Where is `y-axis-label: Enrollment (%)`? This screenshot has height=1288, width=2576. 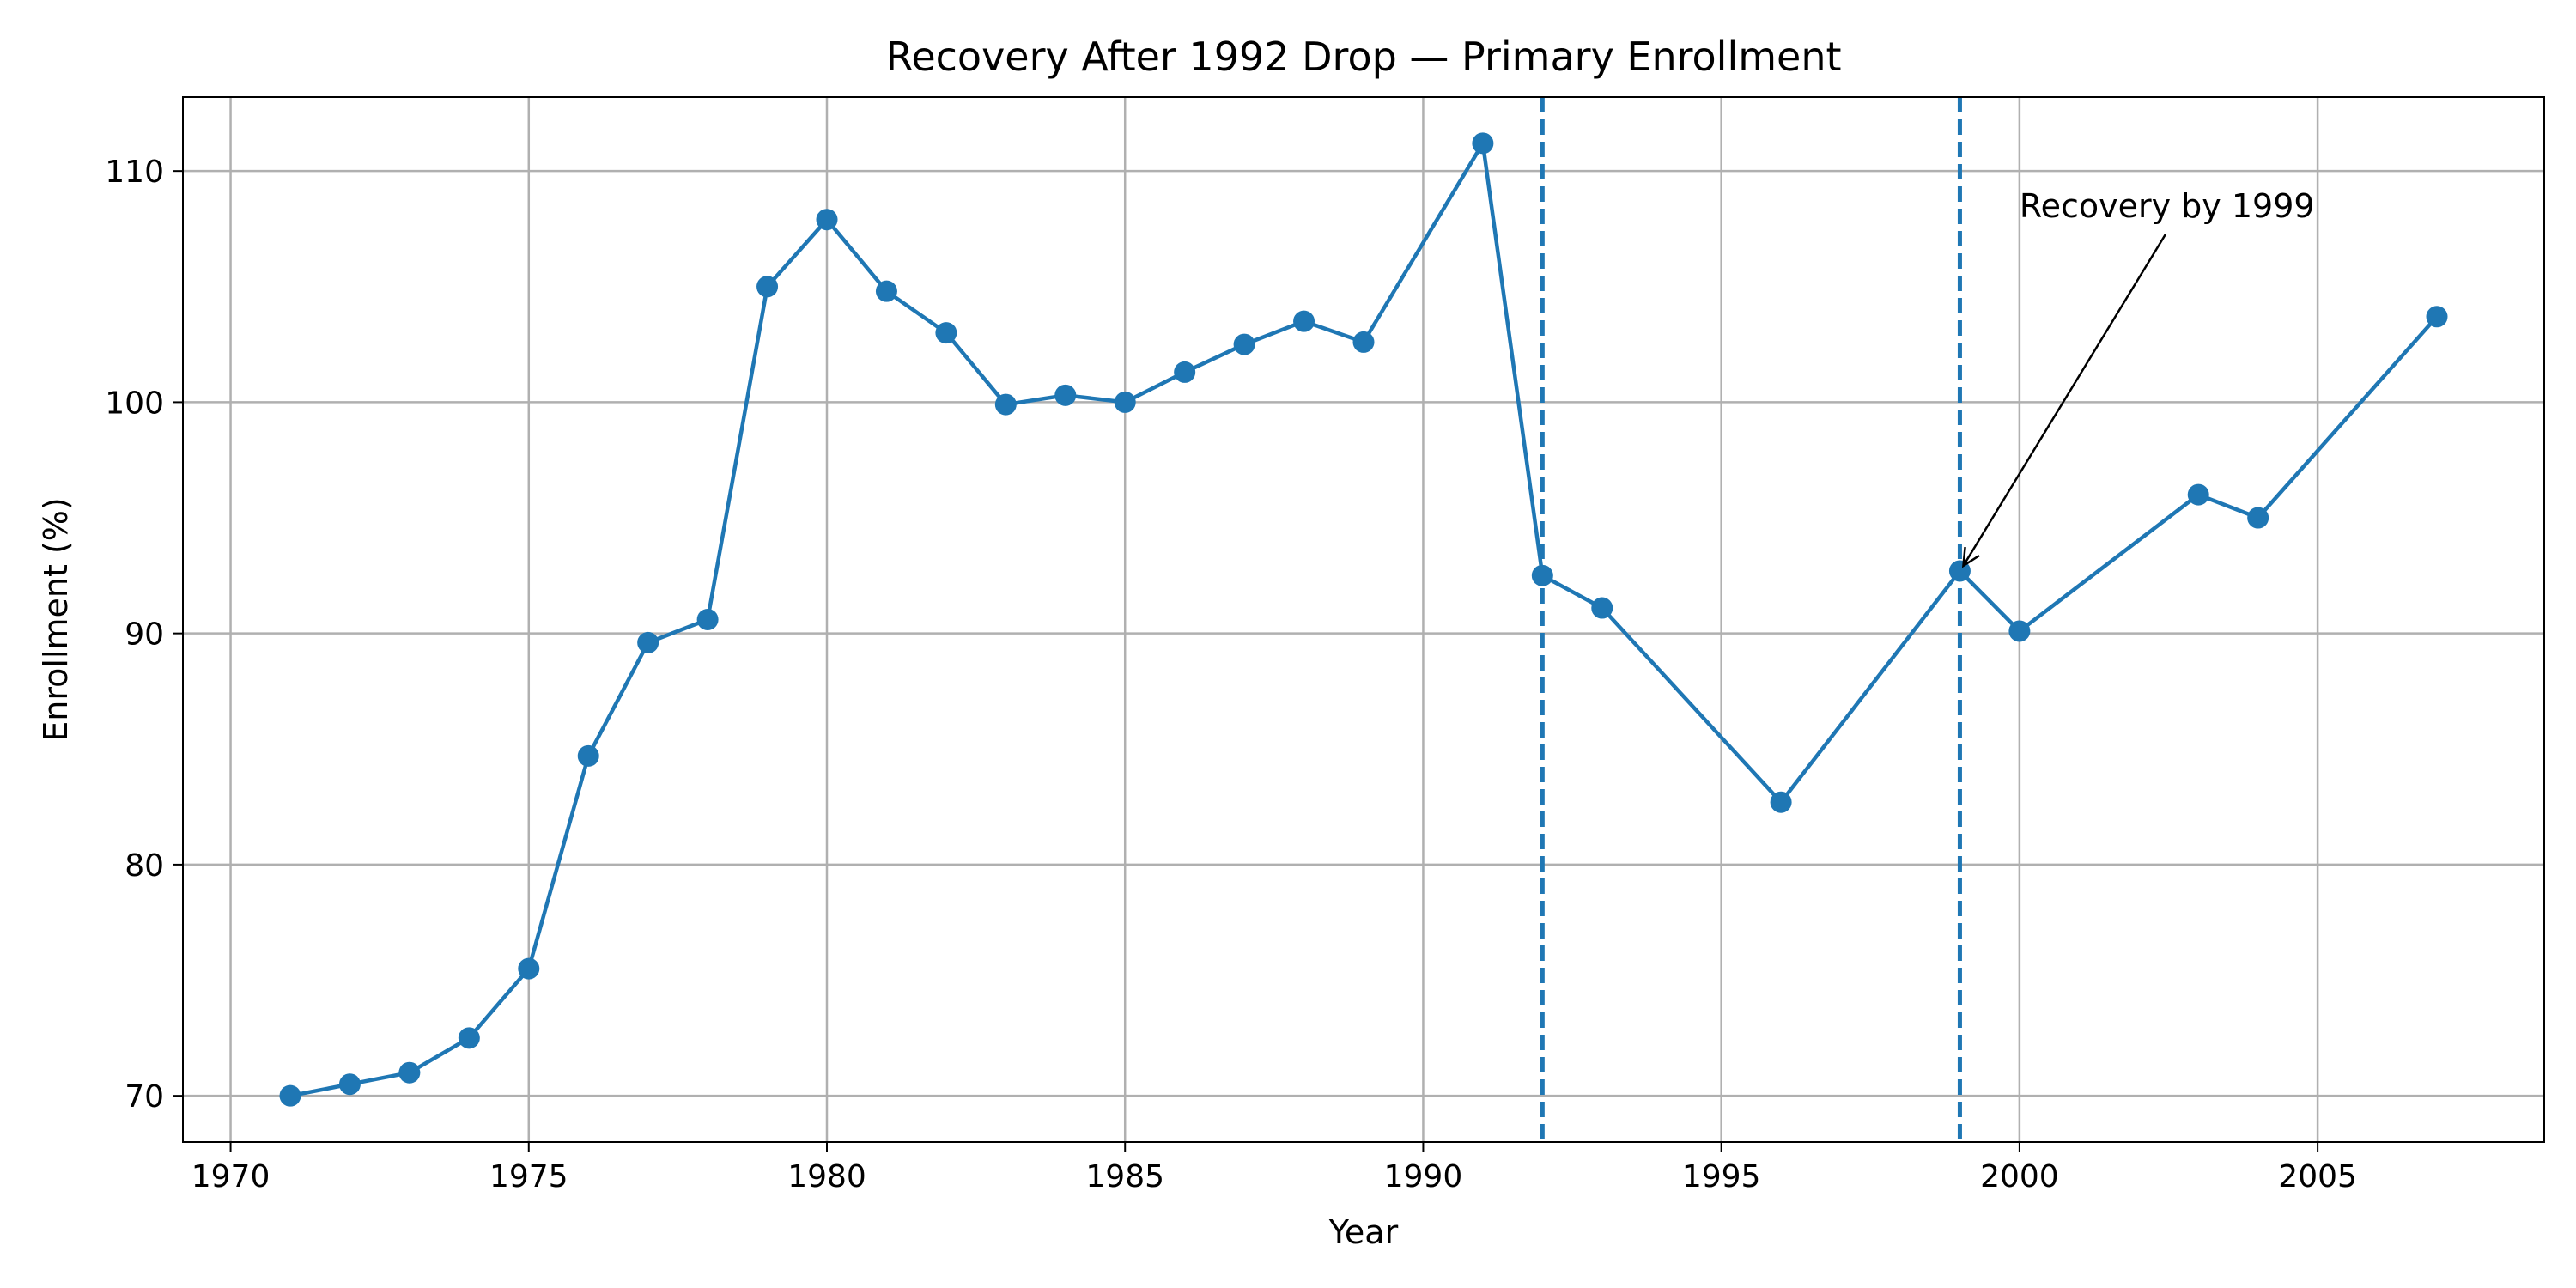 y-axis-label: Enrollment (%) is located at coordinates (56, 619).